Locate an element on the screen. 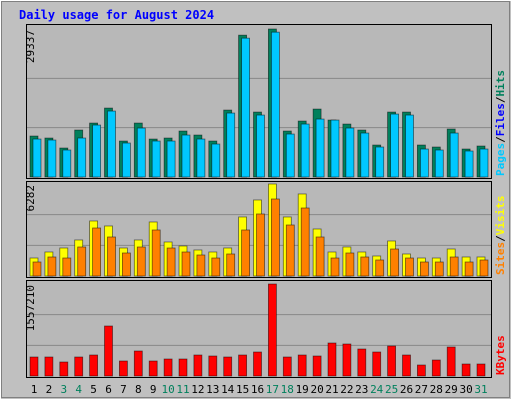  x-tick-label: 11 is located at coordinates (182, 389).